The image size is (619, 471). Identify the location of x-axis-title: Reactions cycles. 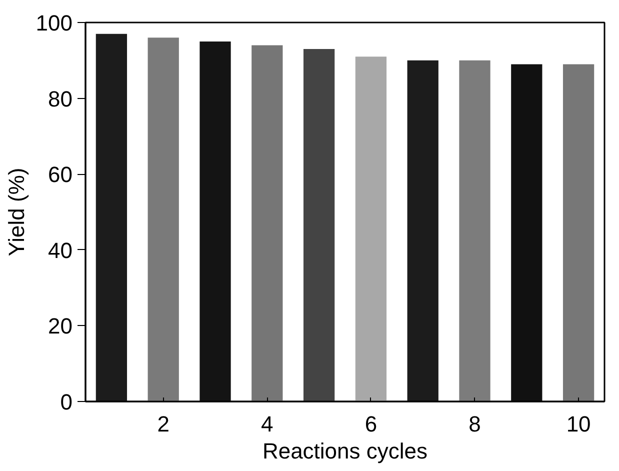
(345, 451).